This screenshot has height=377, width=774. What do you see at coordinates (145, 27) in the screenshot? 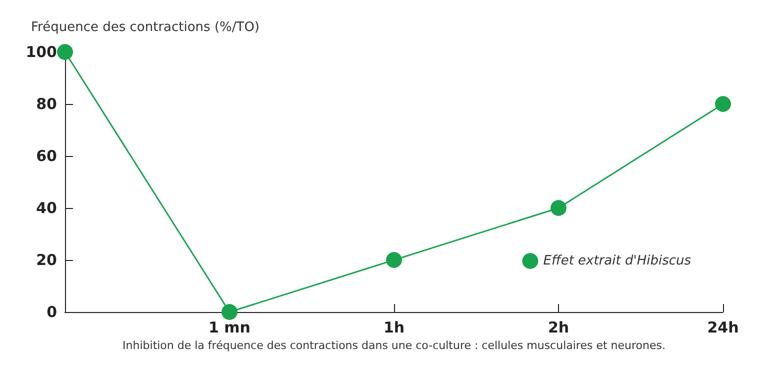
I see `y-axis-title: Fréquence des contractions (%/TO)` at bounding box center [145, 27].